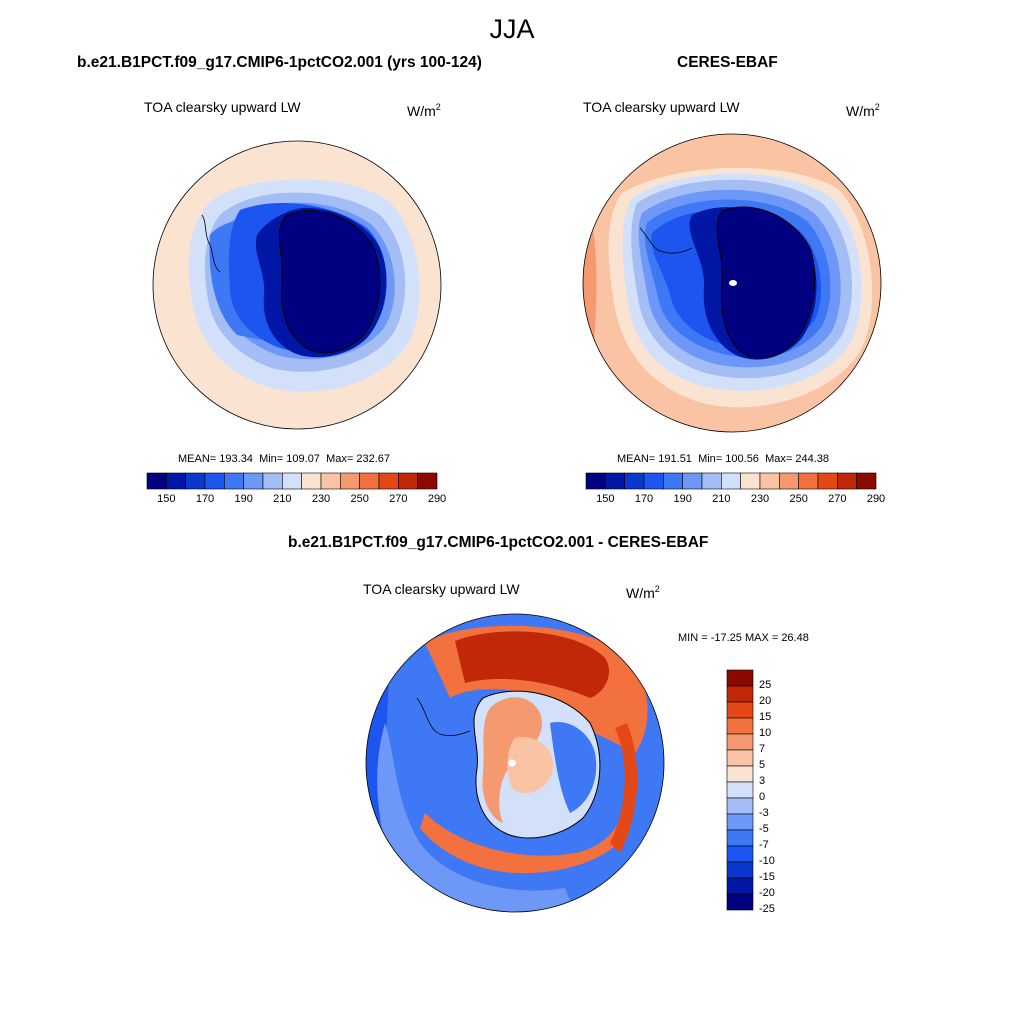  What do you see at coordinates (767, 877) in the screenshot?
I see `colorbar-tick-label: -15` at bounding box center [767, 877].